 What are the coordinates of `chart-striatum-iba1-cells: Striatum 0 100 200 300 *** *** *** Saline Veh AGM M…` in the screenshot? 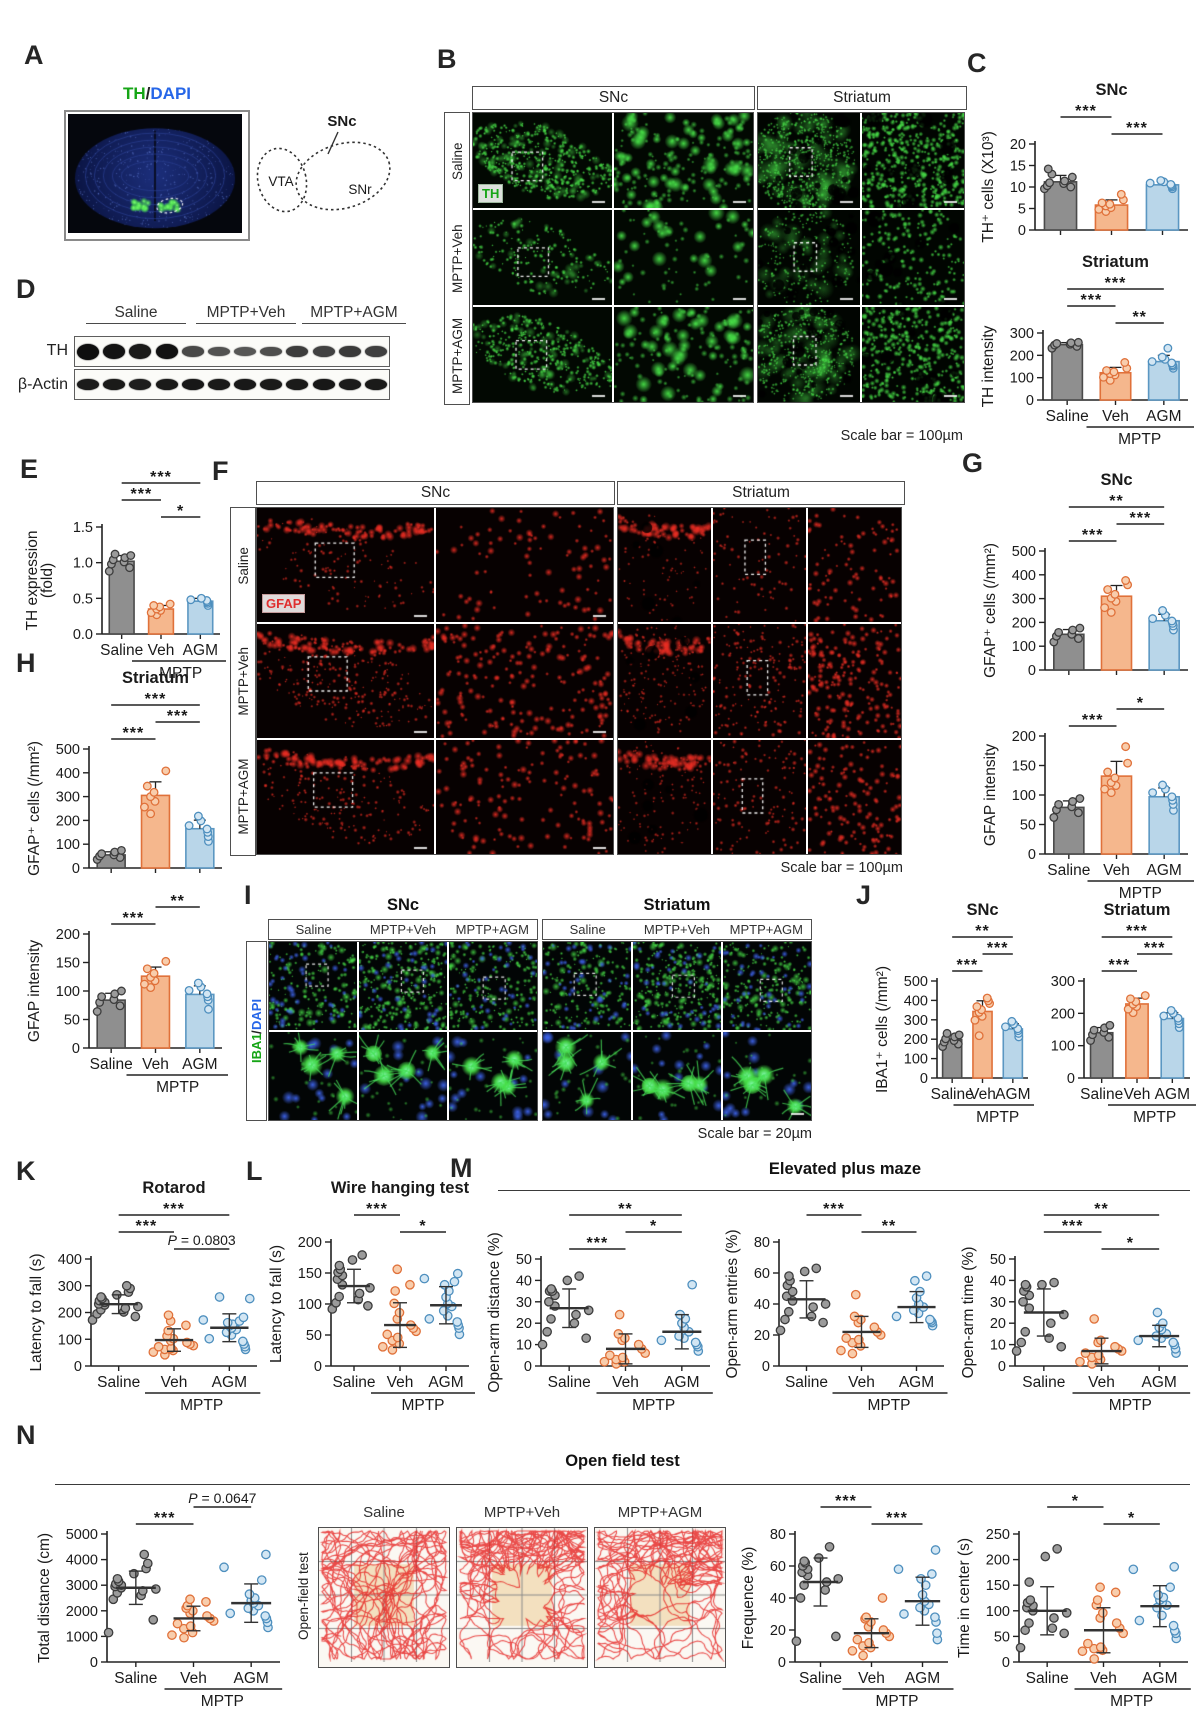 It's located at (1118, 1013).